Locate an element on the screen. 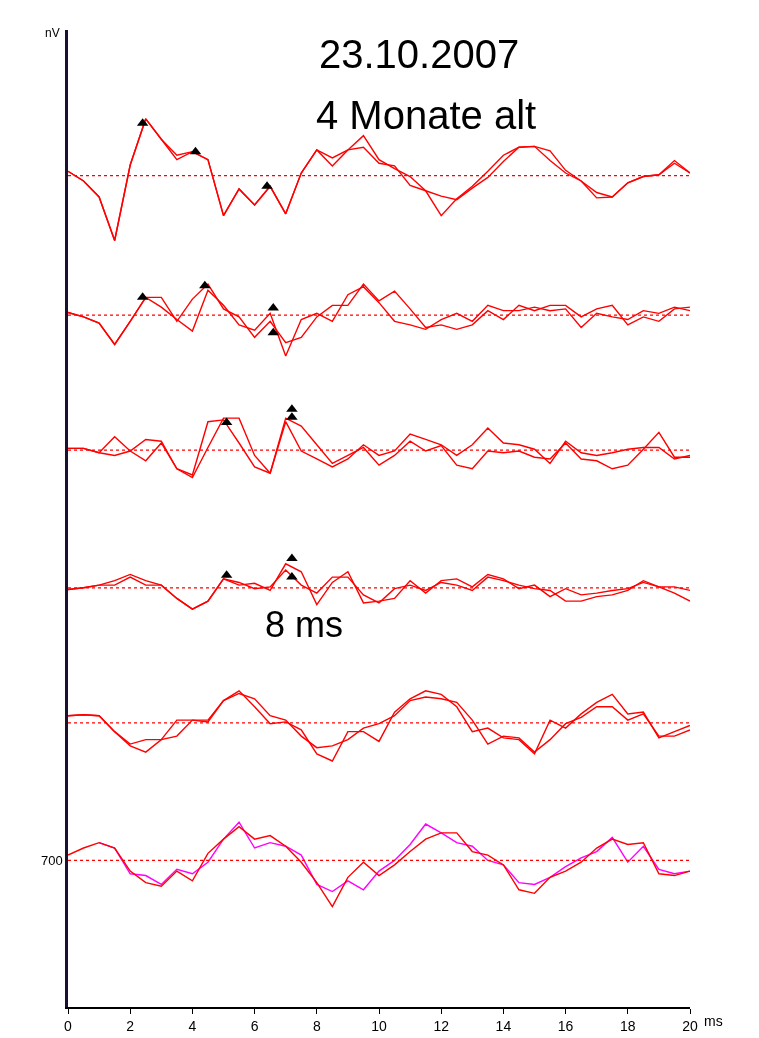 The width and height of the screenshot is (759, 1038). x-tick-label: 10 is located at coordinates (379, 1025).